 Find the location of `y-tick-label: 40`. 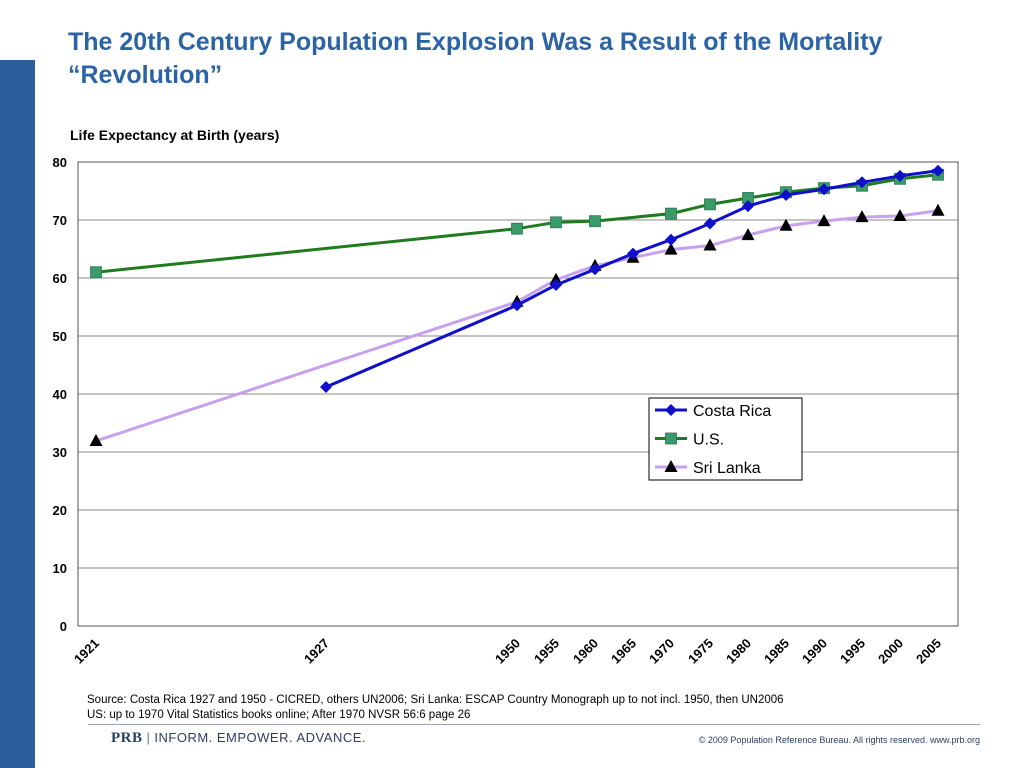

y-tick-label: 40 is located at coordinates (60, 394).